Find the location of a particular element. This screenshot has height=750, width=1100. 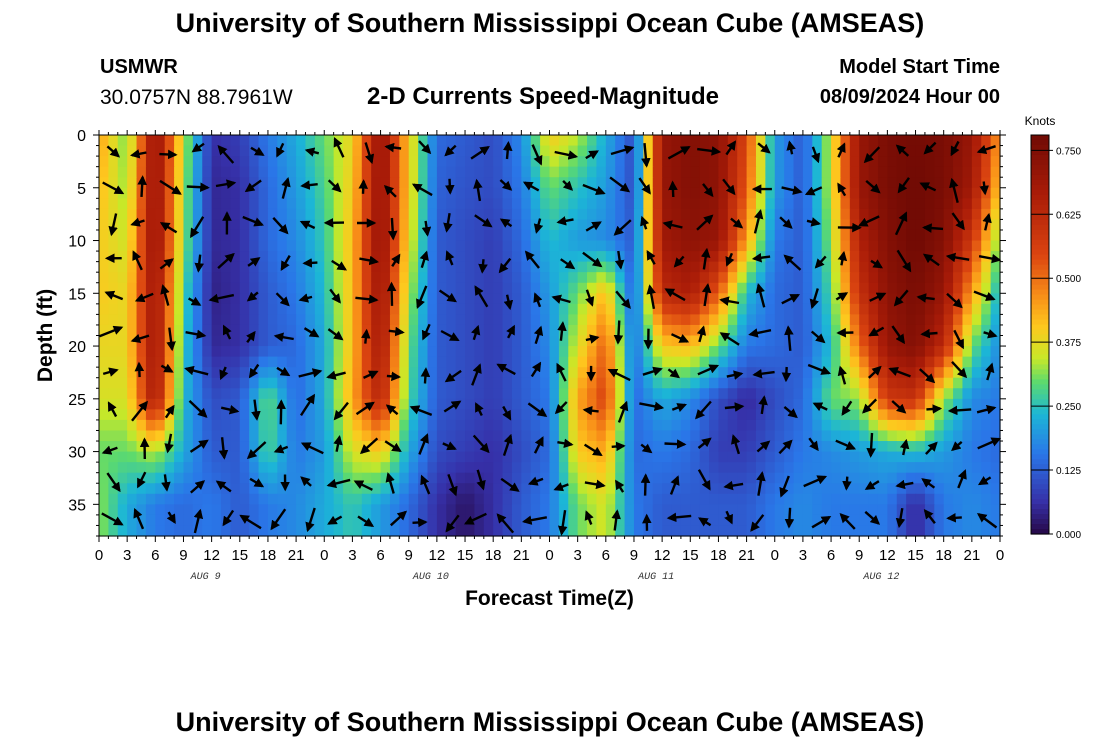

y-tick-label: 5 is located at coordinates (81, 189).